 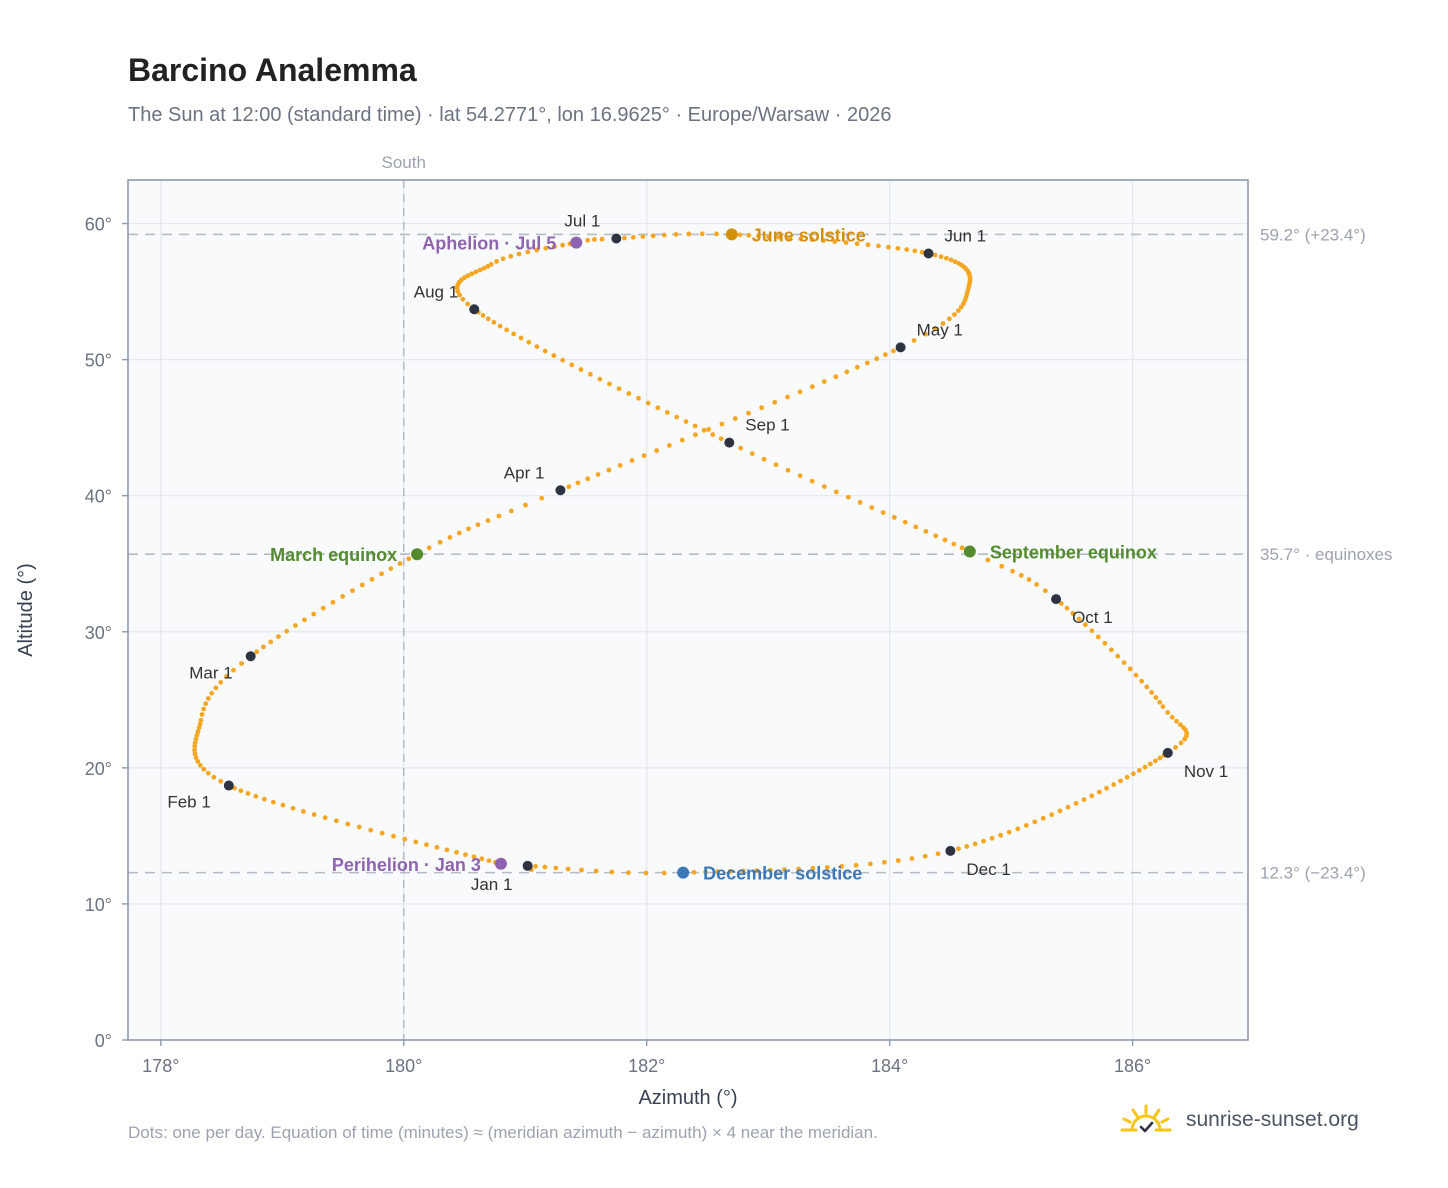 I want to click on y-tick-label: 40°, so click(x=98, y=497).